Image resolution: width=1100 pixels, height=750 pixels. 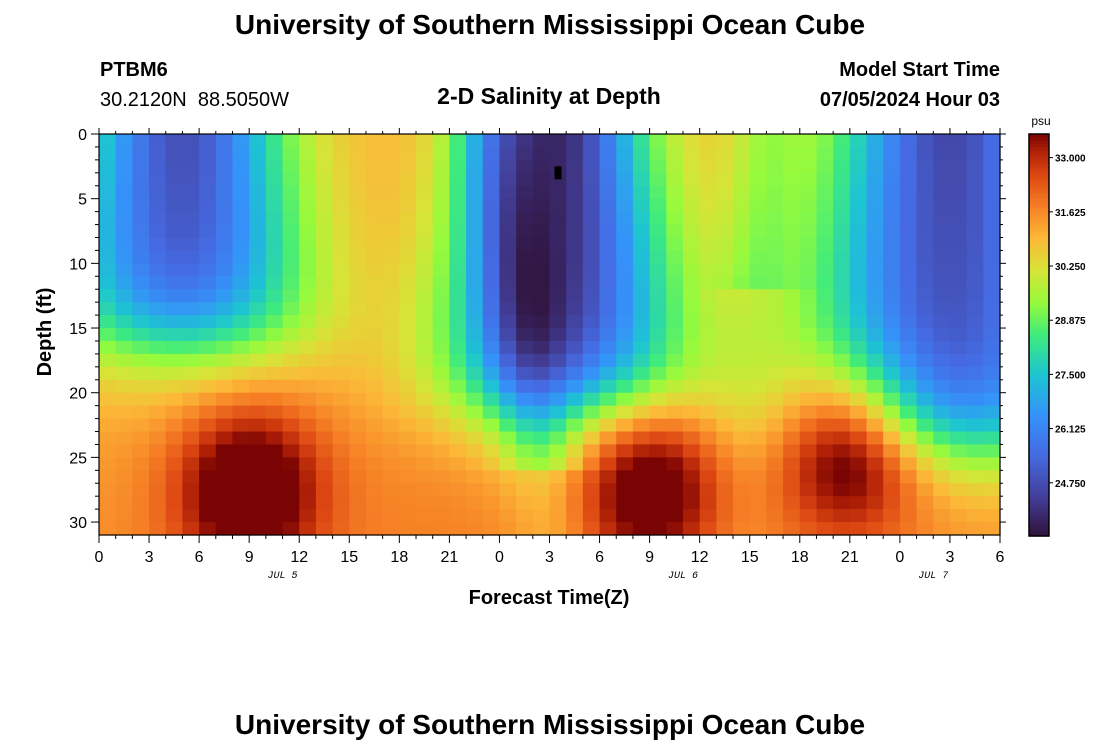 What do you see at coordinates (78, 458) in the screenshot?
I see `y-tick-label: 25` at bounding box center [78, 458].